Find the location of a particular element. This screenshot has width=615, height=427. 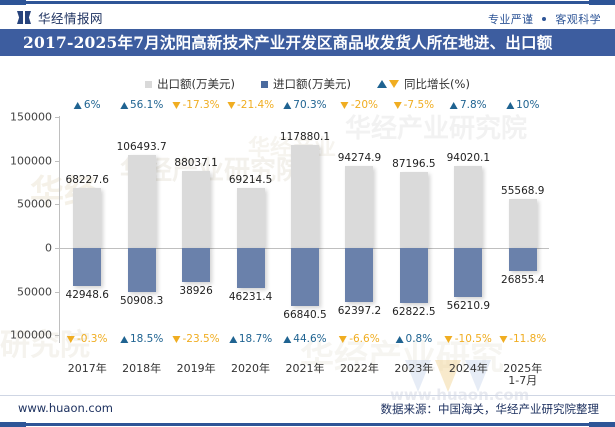

import-value-label: 50908.3 is located at coordinates (141, 301).